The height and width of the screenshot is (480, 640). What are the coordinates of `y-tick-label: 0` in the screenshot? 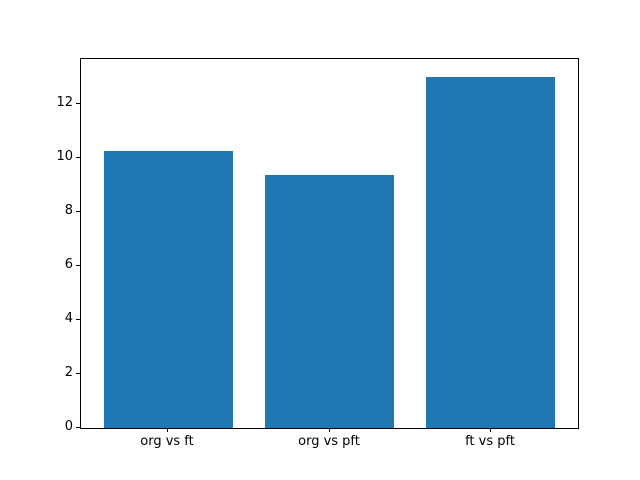 It's located at (68, 426).